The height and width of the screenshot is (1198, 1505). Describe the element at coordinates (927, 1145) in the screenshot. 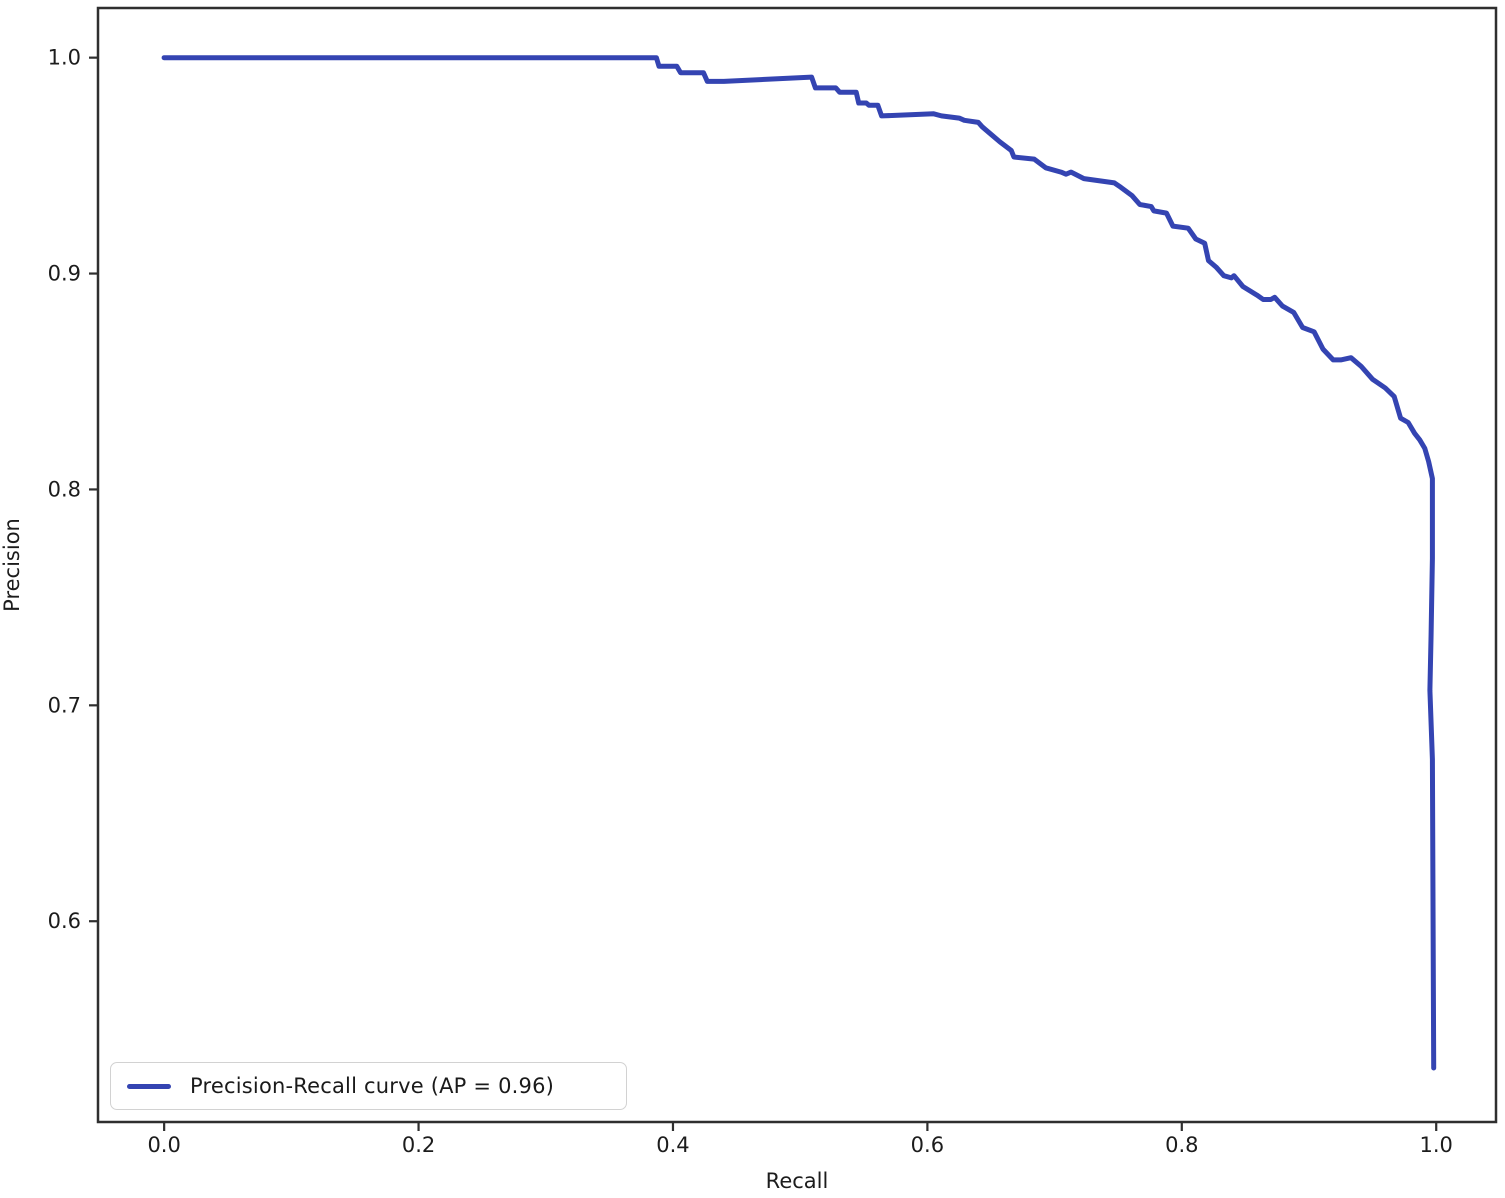

I see `x-tick-label: 0.6` at that location.